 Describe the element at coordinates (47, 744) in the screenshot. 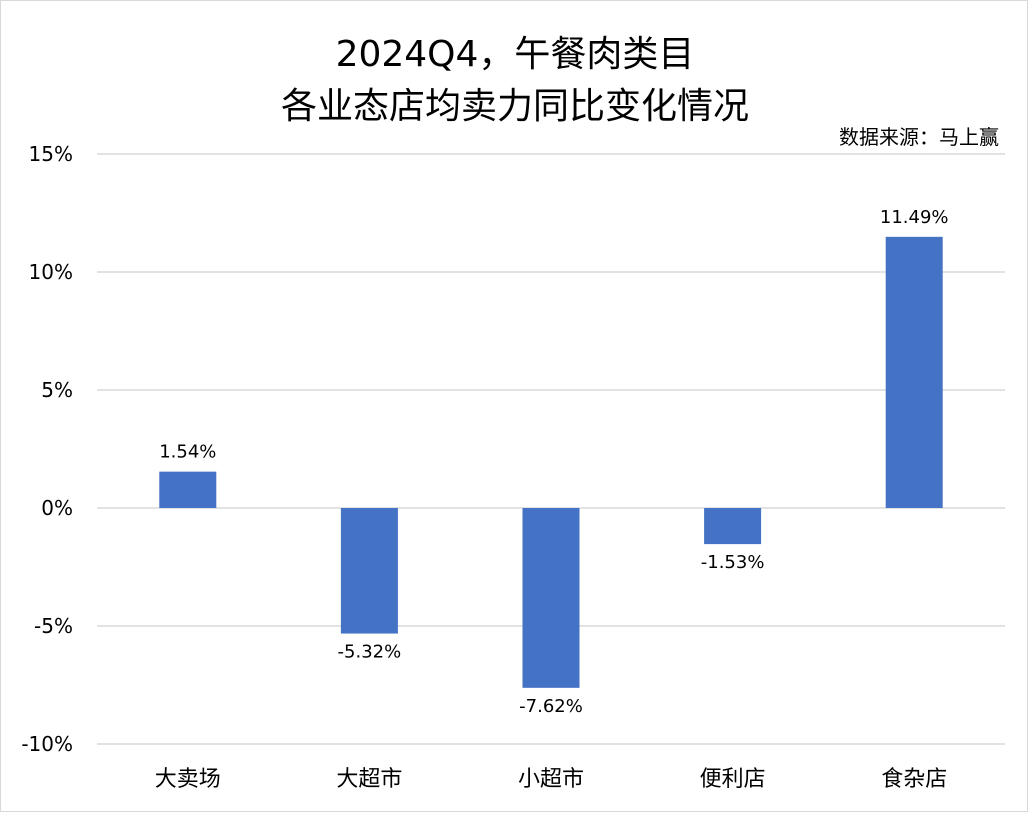

I see `y-tick-label: -10%` at that location.